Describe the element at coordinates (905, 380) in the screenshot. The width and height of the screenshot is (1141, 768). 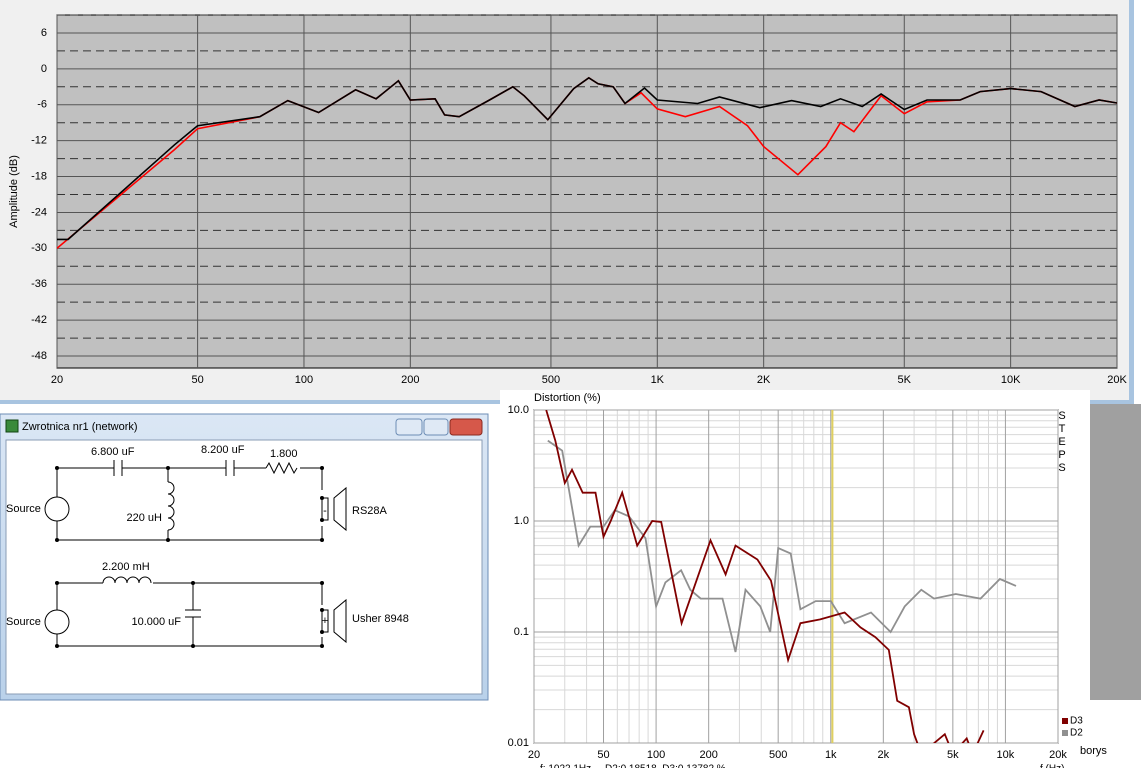
I see `x-tick-label: 5K` at that location.